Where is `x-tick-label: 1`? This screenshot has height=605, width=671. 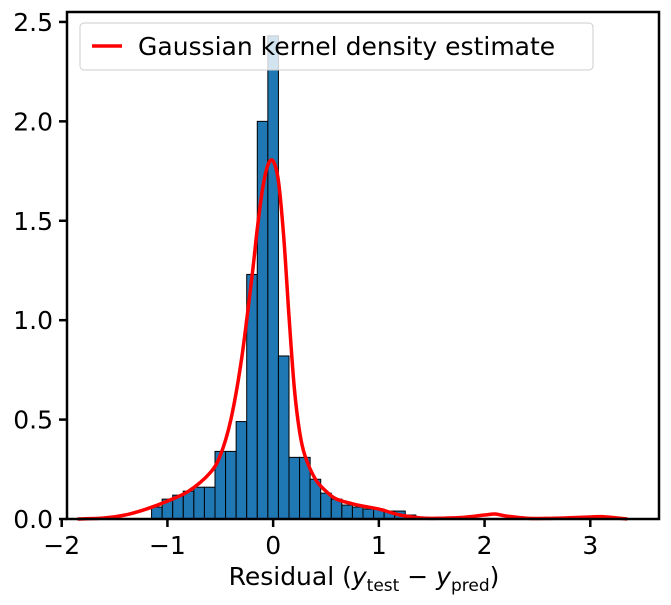 x-tick-label: 1 is located at coordinates (379, 545).